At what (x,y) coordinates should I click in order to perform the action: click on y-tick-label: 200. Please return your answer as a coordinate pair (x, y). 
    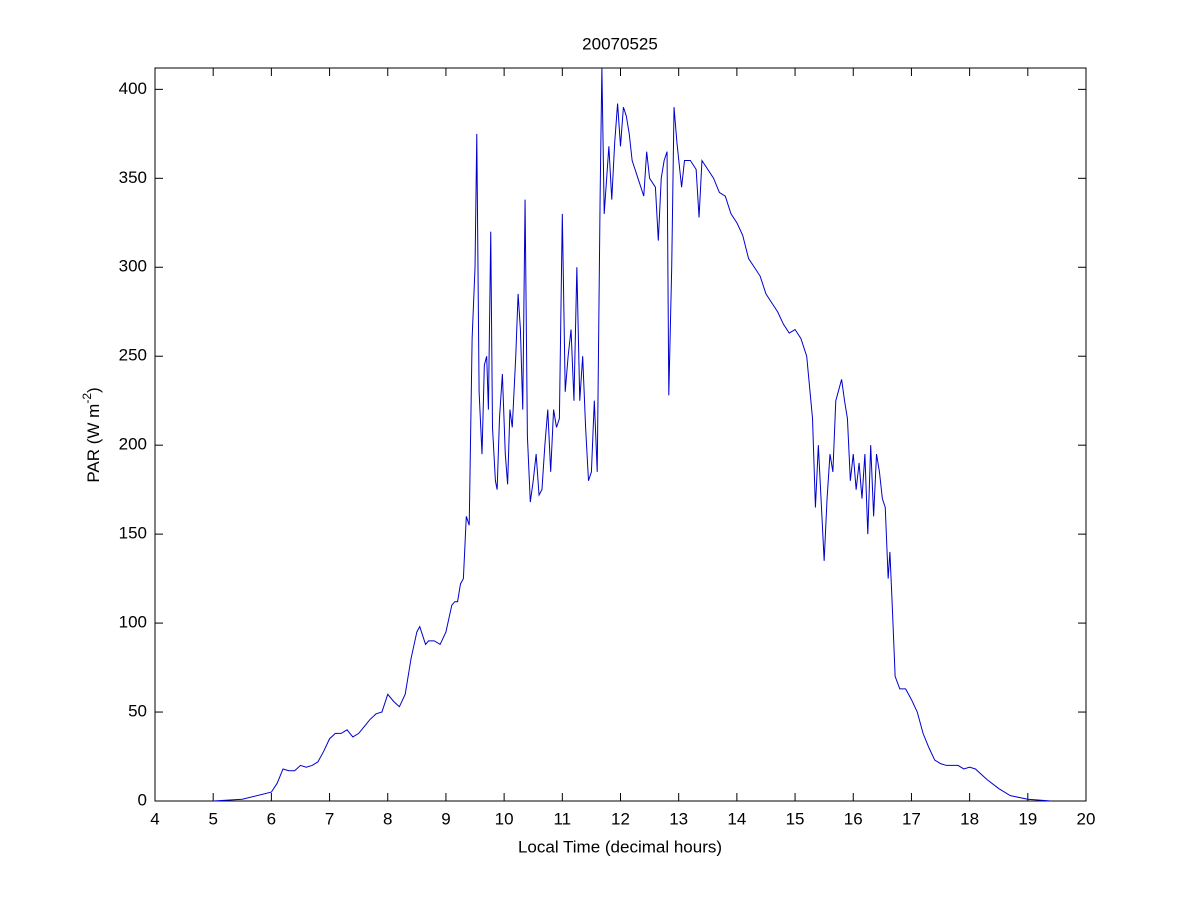
    Looking at the image, I should click on (133, 444).